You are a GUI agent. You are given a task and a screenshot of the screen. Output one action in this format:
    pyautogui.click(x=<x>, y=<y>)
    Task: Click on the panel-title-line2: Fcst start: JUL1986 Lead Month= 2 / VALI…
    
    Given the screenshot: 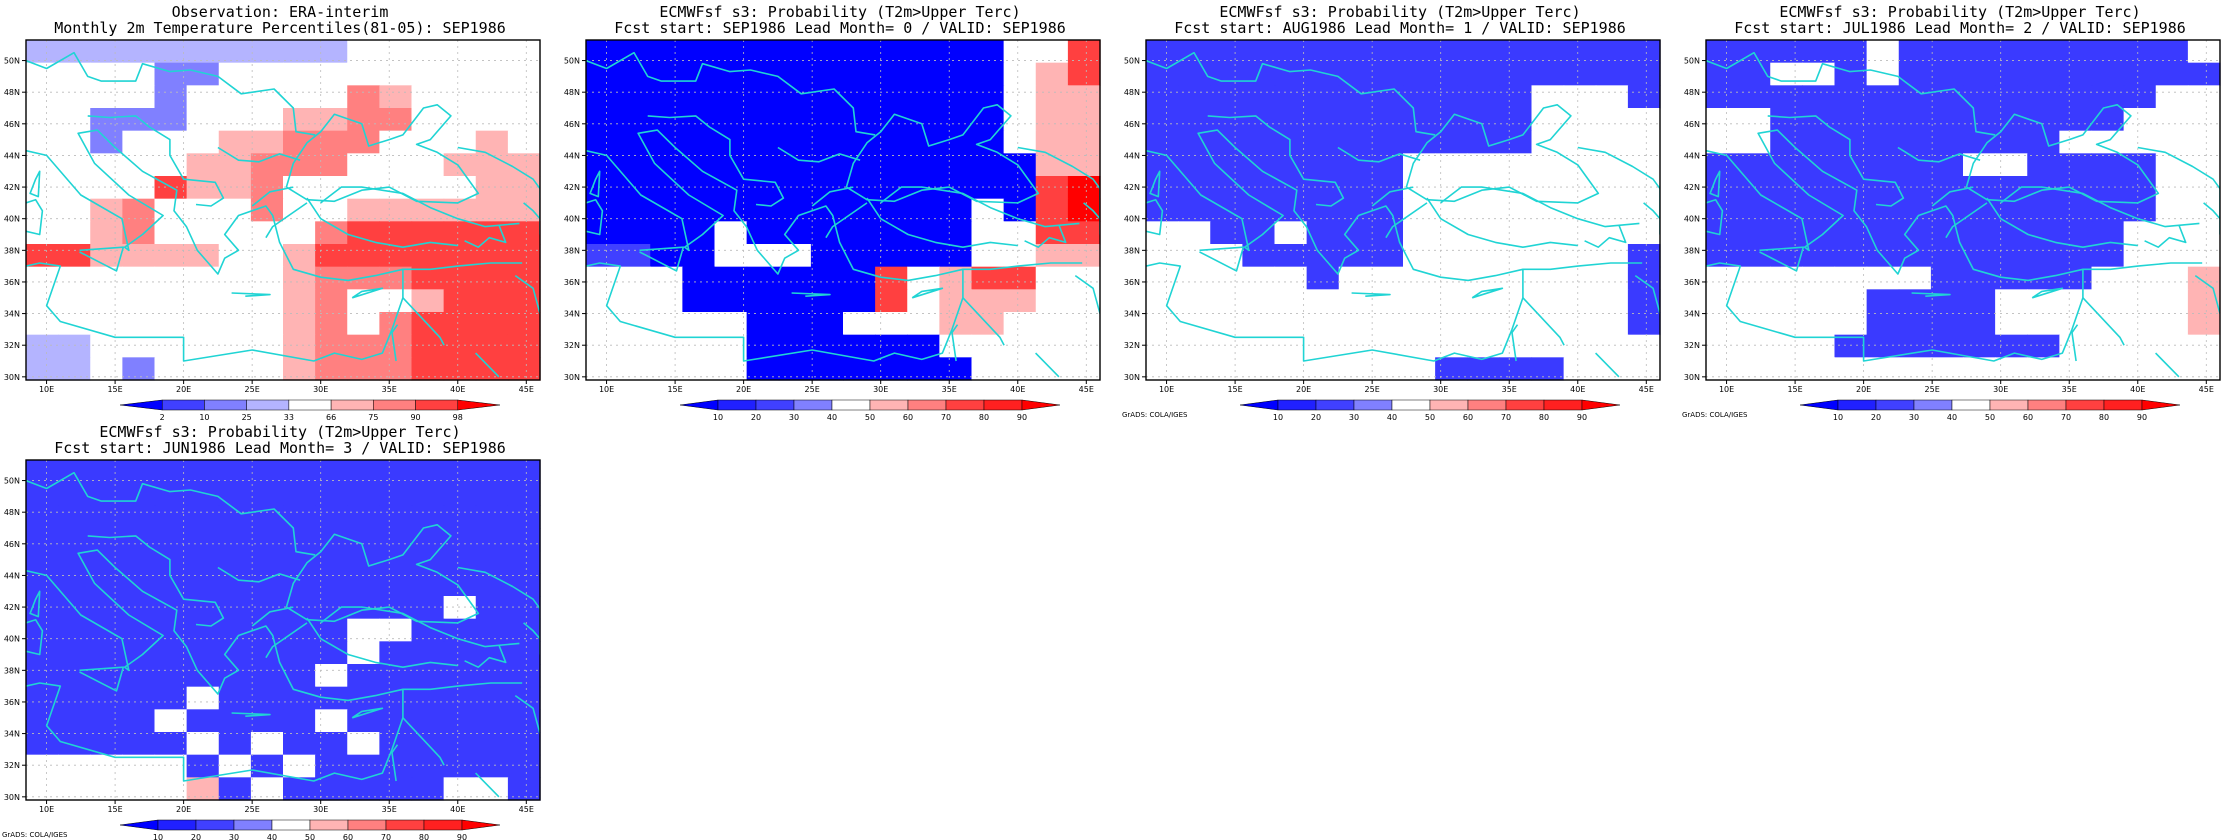 What is the action you would take?
    pyautogui.click(x=1960, y=28)
    